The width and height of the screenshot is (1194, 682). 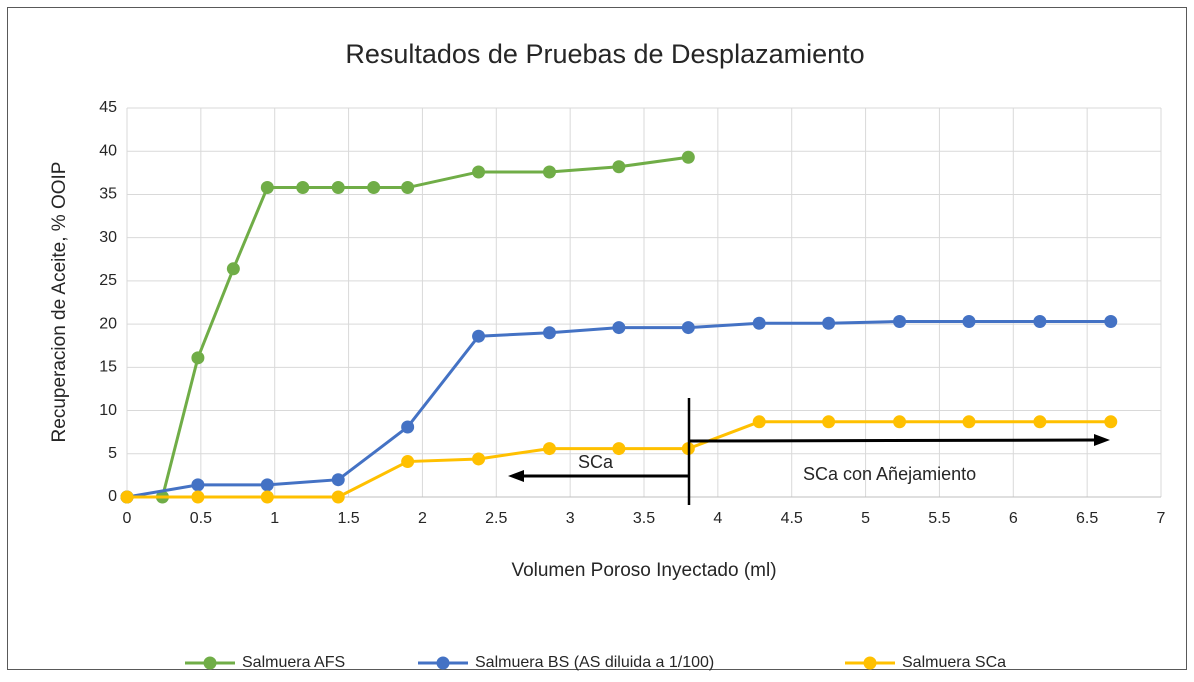 I want to click on y-tick-label: 0, so click(x=112, y=496).